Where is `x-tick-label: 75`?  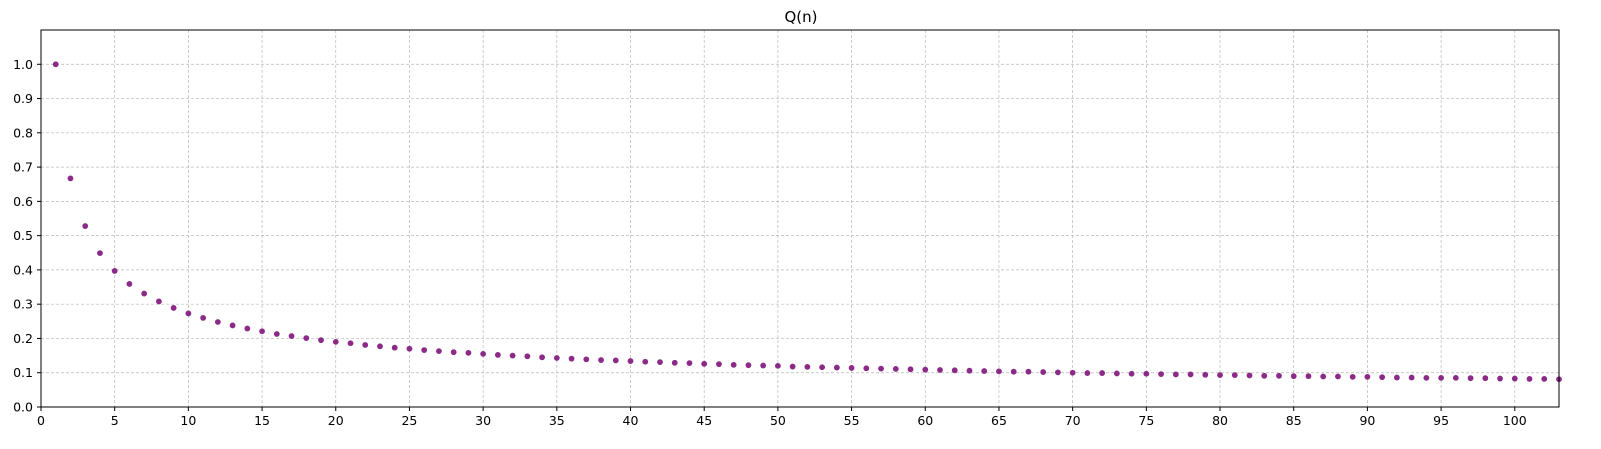
x-tick-label: 75 is located at coordinates (1146, 420).